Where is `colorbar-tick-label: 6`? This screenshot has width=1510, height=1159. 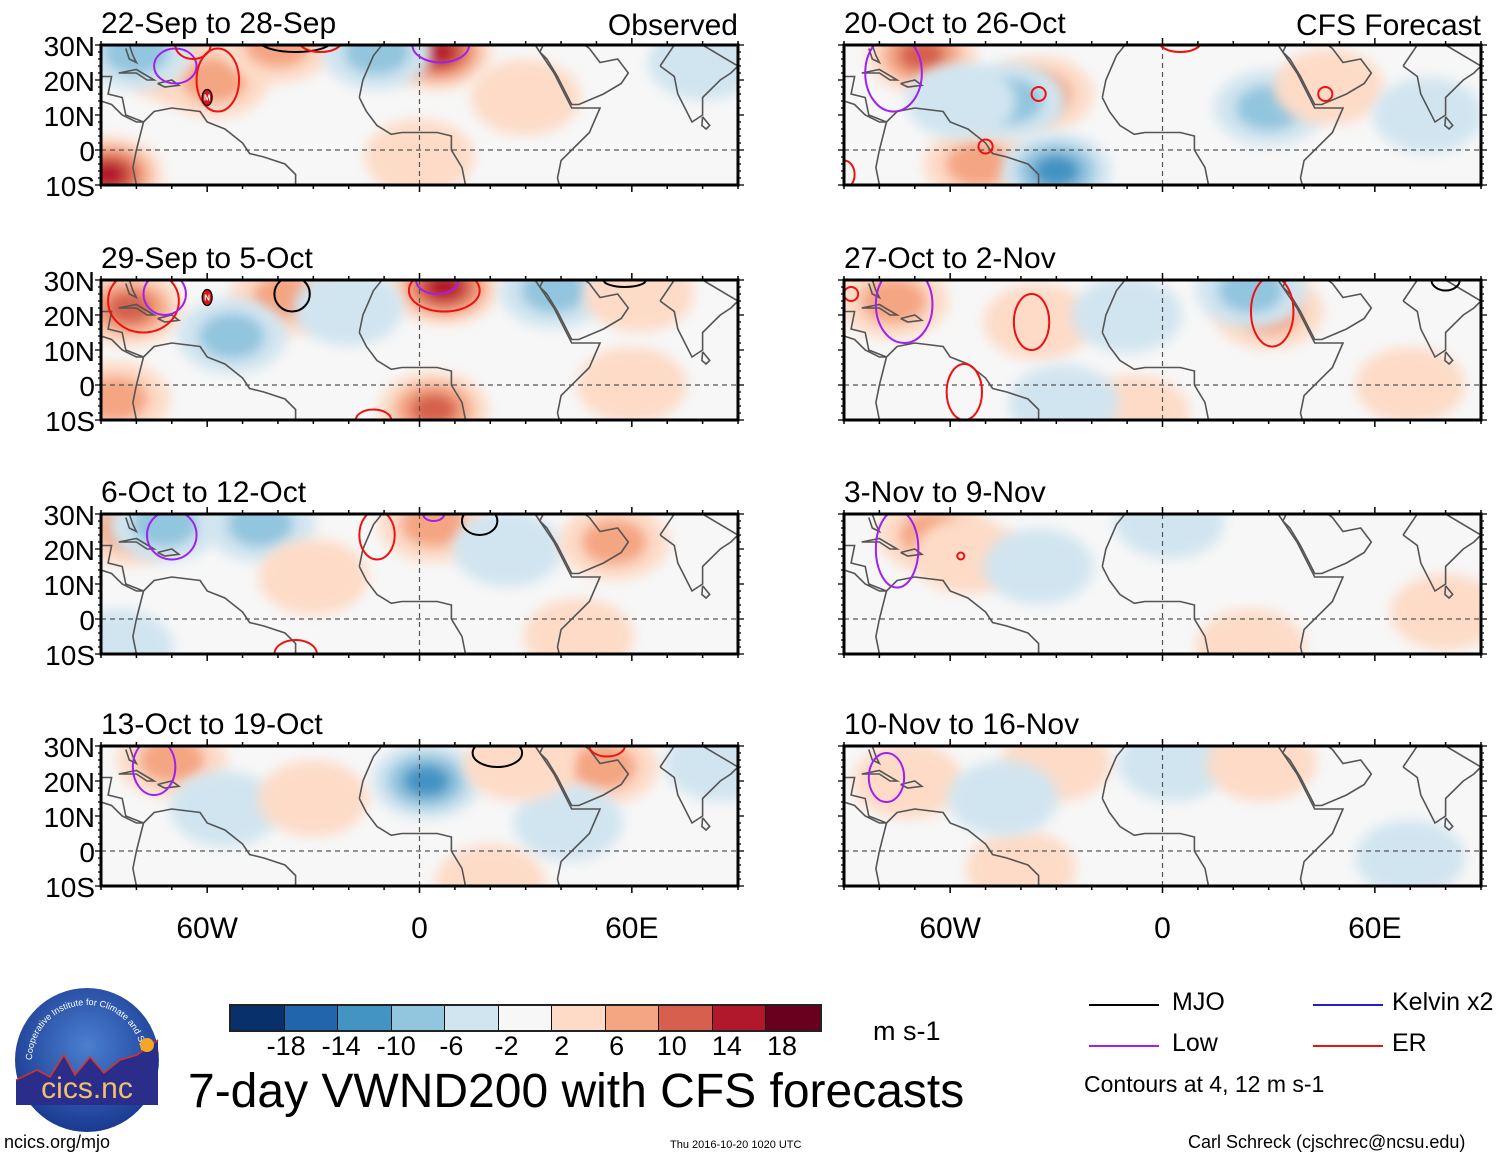
colorbar-tick-label: 6 is located at coordinates (617, 1046).